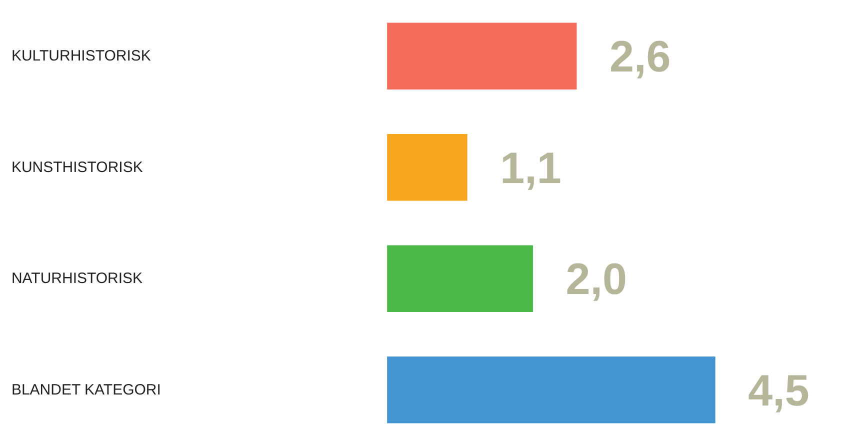  I want to click on y-tick-label: BLANDET KATEGORI, so click(86, 389).